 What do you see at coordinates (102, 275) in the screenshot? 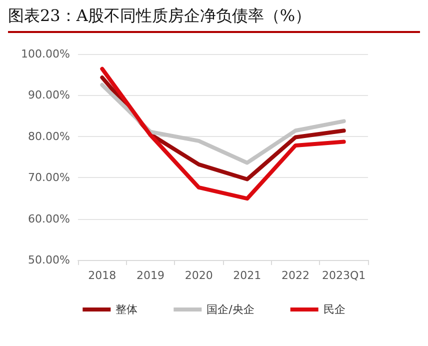
I see `x-tick-label: 2018` at bounding box center [102, 275].